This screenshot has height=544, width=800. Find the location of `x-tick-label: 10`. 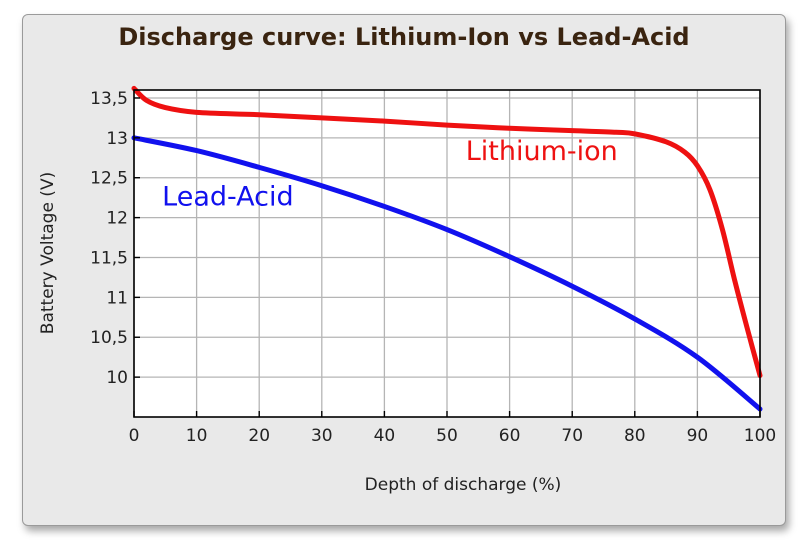

x-tick-label: 10 is located at coordinates (197, 436).